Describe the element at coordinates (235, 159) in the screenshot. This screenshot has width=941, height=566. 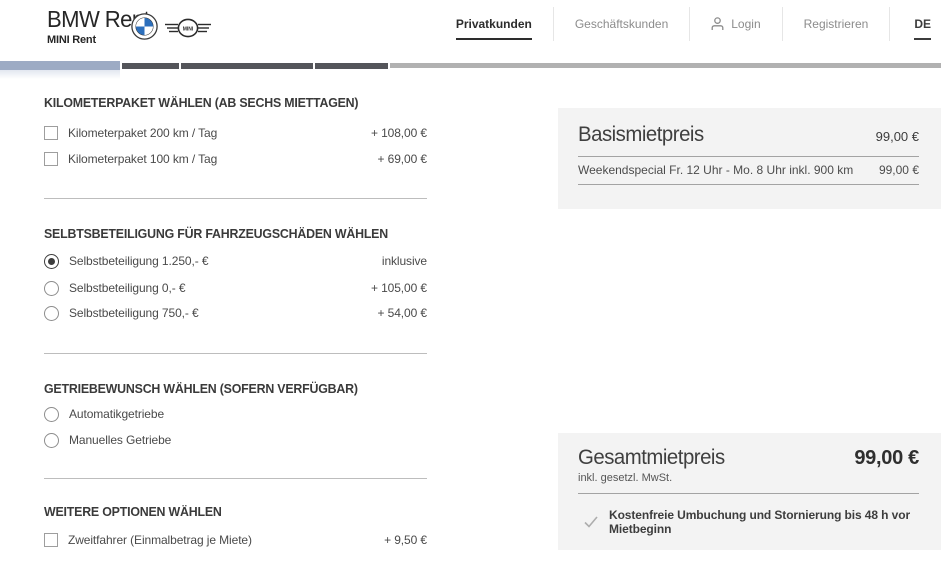
I see `option-kilometerpaket-100: Kilometerpaket 100 km / Tag + 69,00 €` at that location.